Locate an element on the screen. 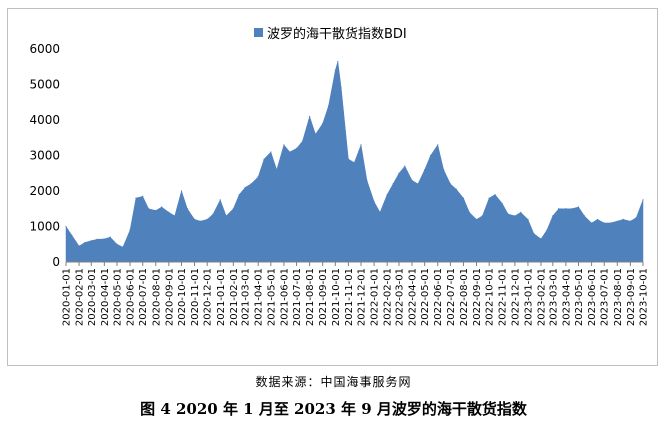 The image size is (667, 428). x-tick-label: 2020-10-01 is located at coordinates (182, 297).